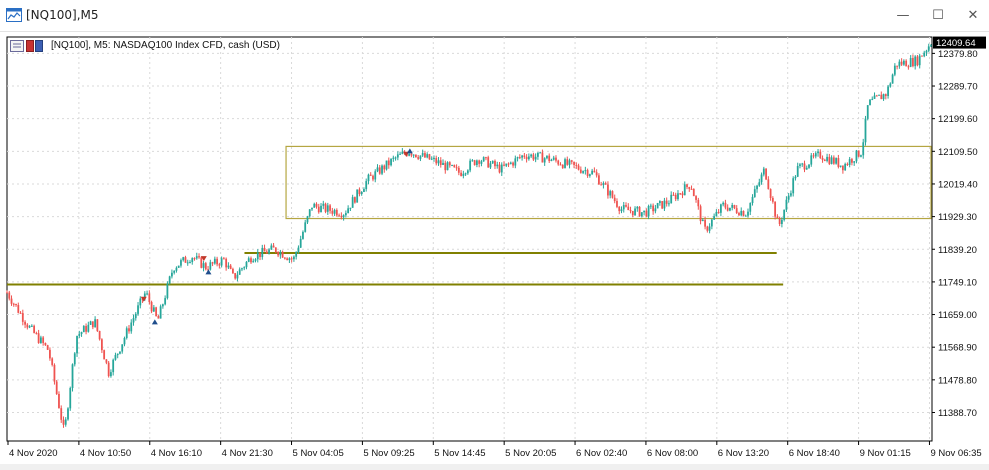 The height and width of the screenshot is (470, 989). I want to click on x-tick-label: 6 Nov 13:20, so click(743, 453).